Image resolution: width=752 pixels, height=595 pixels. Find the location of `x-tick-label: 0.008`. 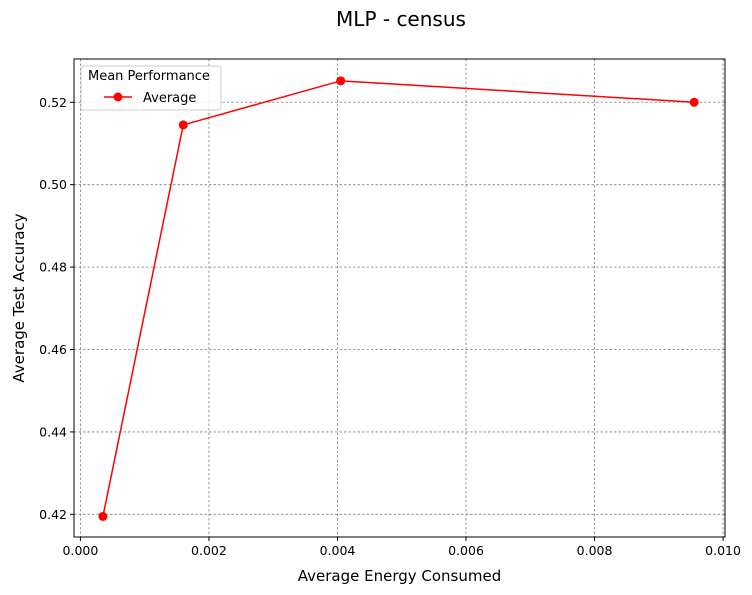

x-tick-label: 0.008 is located at coordinates (595, 550).